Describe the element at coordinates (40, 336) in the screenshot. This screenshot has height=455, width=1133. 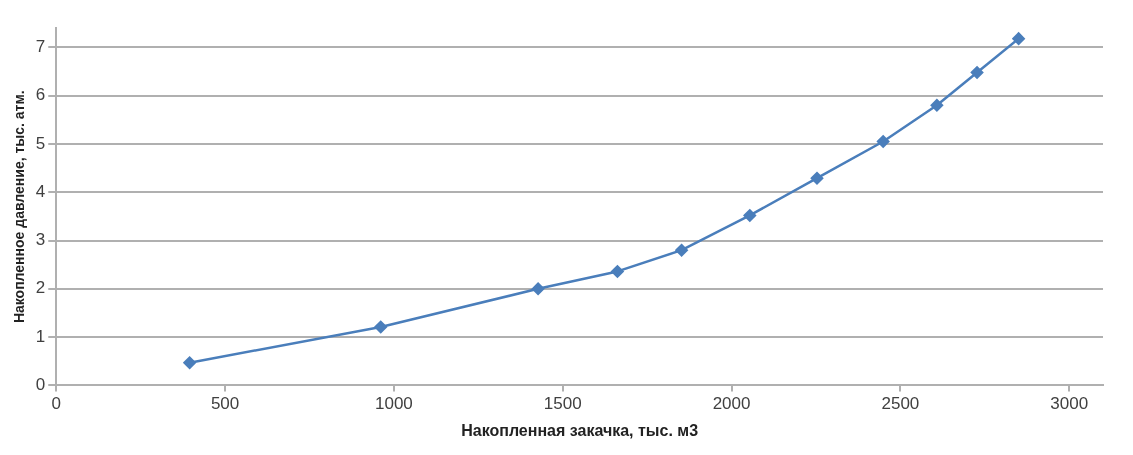
I see `y-tick-label: 1` at that location.